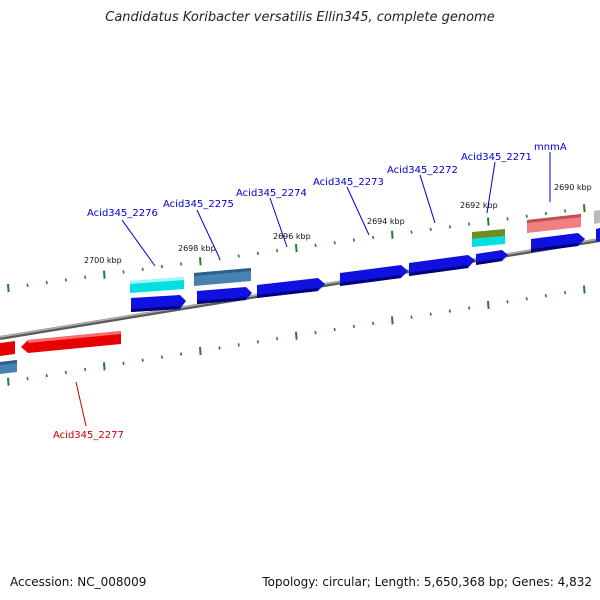 This screenshot has height=600, width=600. What do you see at coordinates (222, 277) in the screenshot?
I see `feature-2275-outer` at bounding box center [222, 277].